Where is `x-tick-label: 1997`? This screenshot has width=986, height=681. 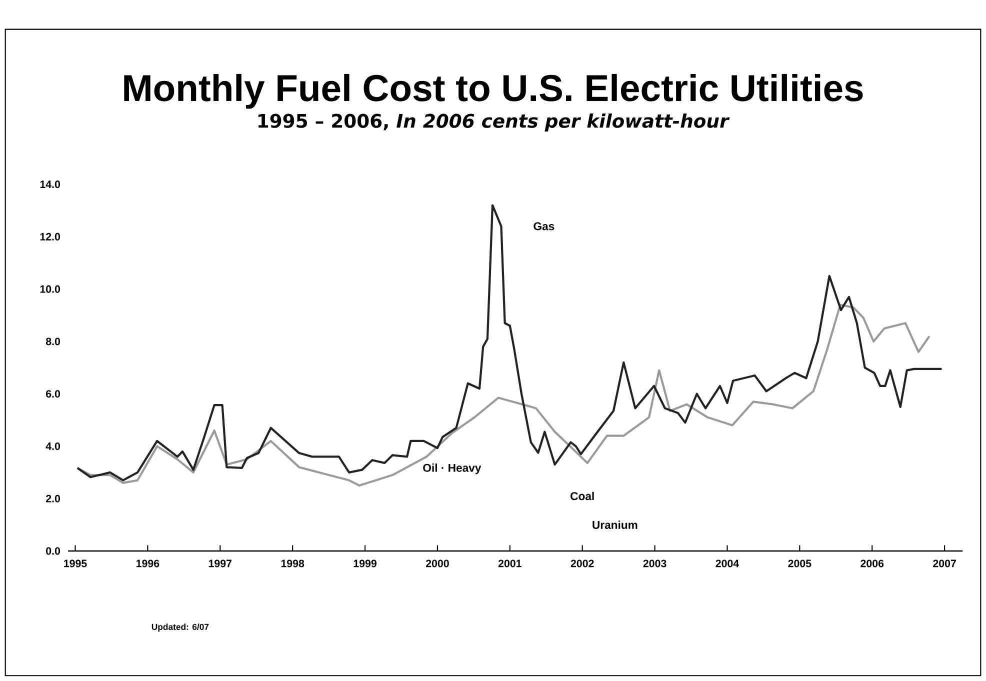 x-tick-label: 1997 is located at coordinates (220, 564).